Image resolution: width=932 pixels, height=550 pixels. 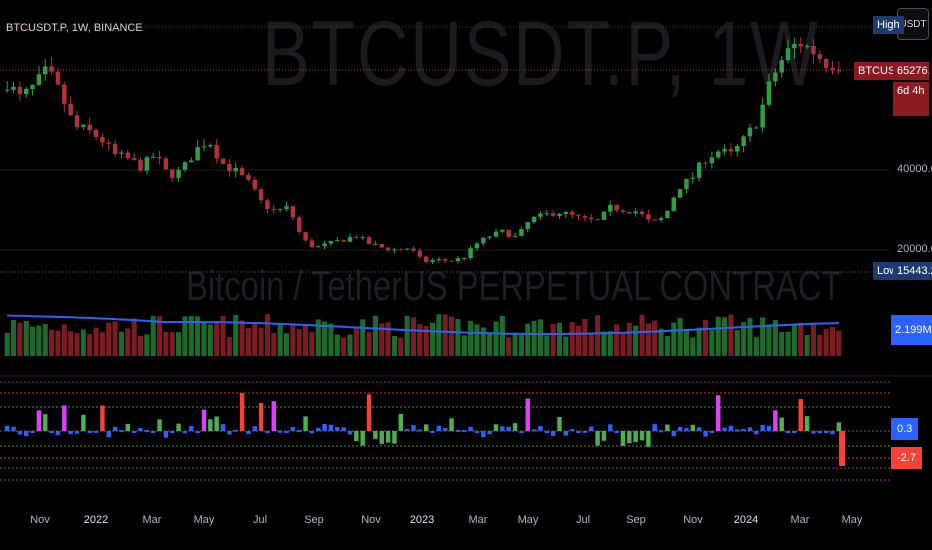 I want to click on time-axis-label: May, so click(x=528, y=520).